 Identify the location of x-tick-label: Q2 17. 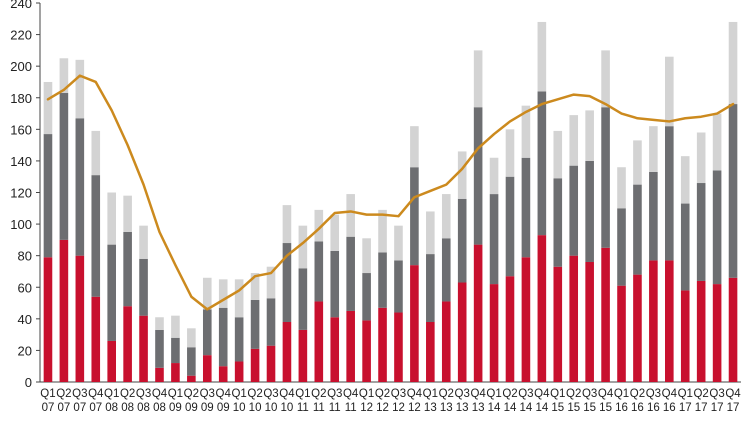
(700, 401).